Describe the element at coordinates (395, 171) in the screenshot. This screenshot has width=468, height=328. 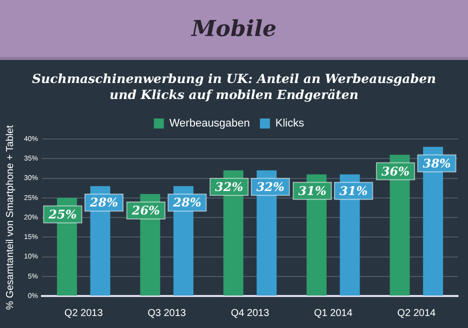
I see `data-label: 36%` at that location.